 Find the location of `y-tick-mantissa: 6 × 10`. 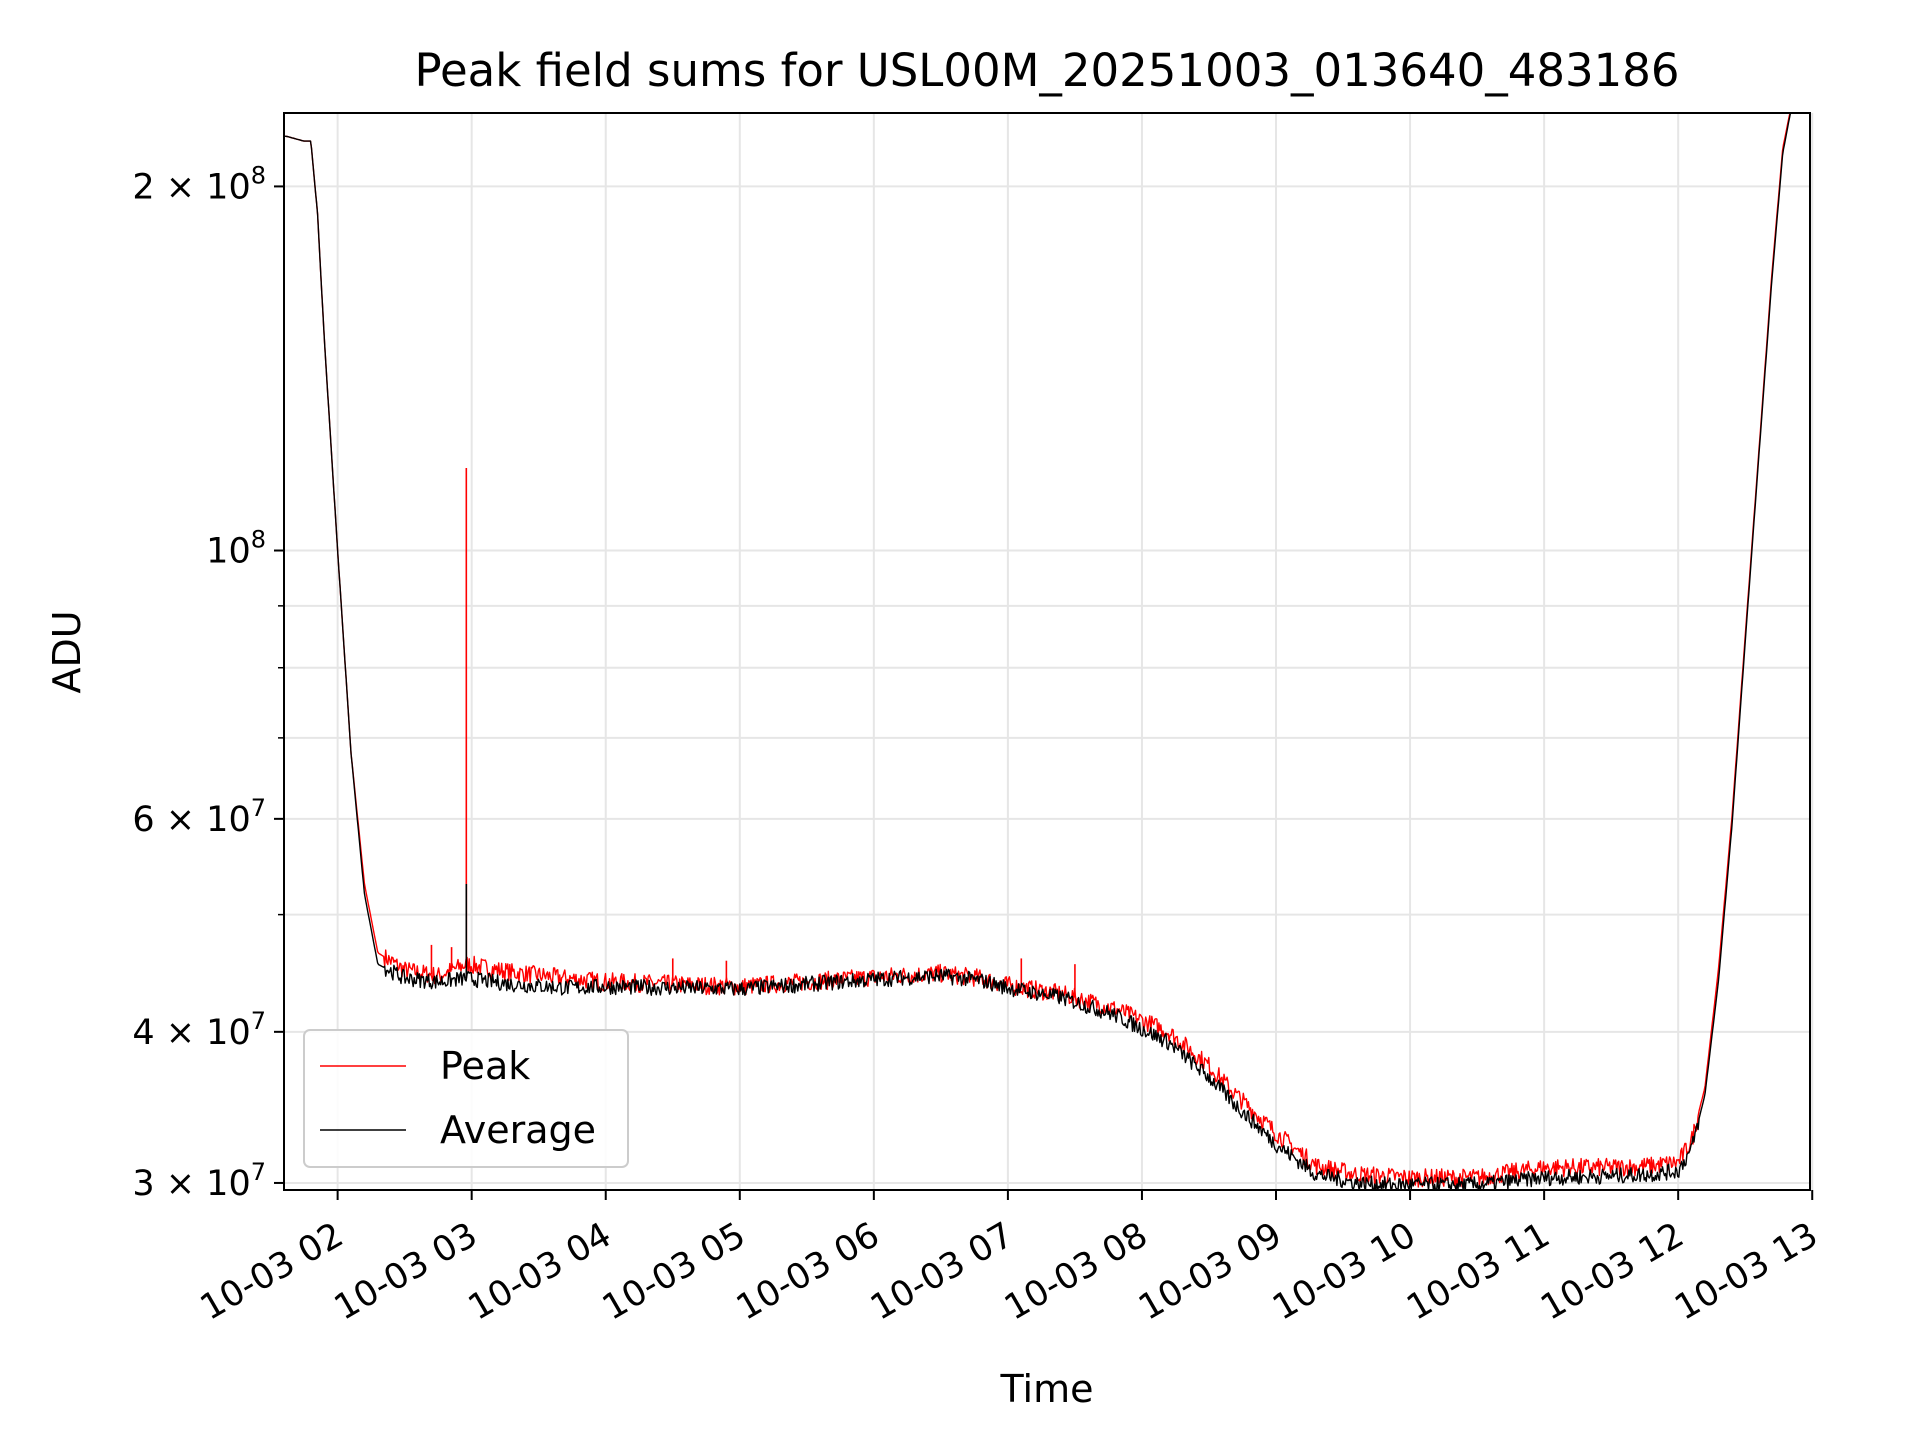

y-tick-mantissa: 6 × 10 is located at coordinates (191, 820).